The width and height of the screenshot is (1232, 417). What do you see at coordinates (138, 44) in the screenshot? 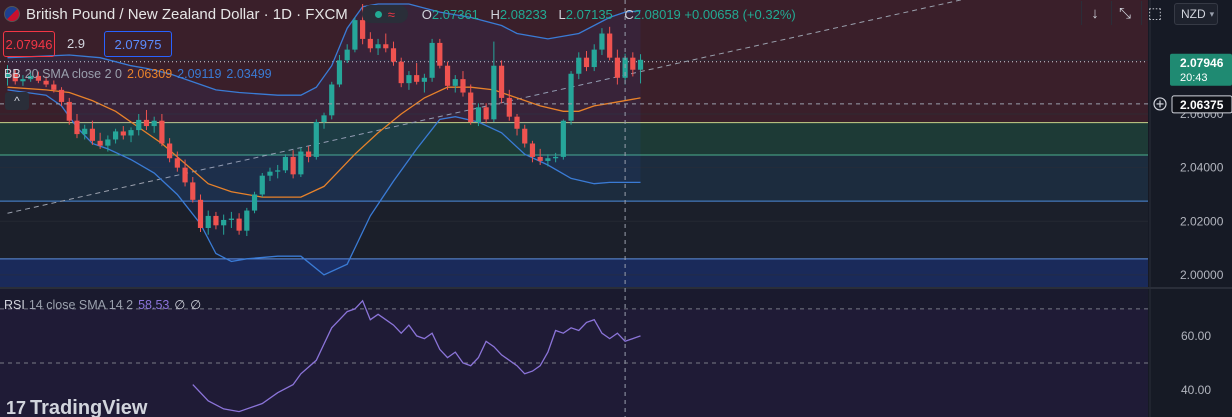
I see `buy-price-button: 2.07975` at bounding box center [138, 44].